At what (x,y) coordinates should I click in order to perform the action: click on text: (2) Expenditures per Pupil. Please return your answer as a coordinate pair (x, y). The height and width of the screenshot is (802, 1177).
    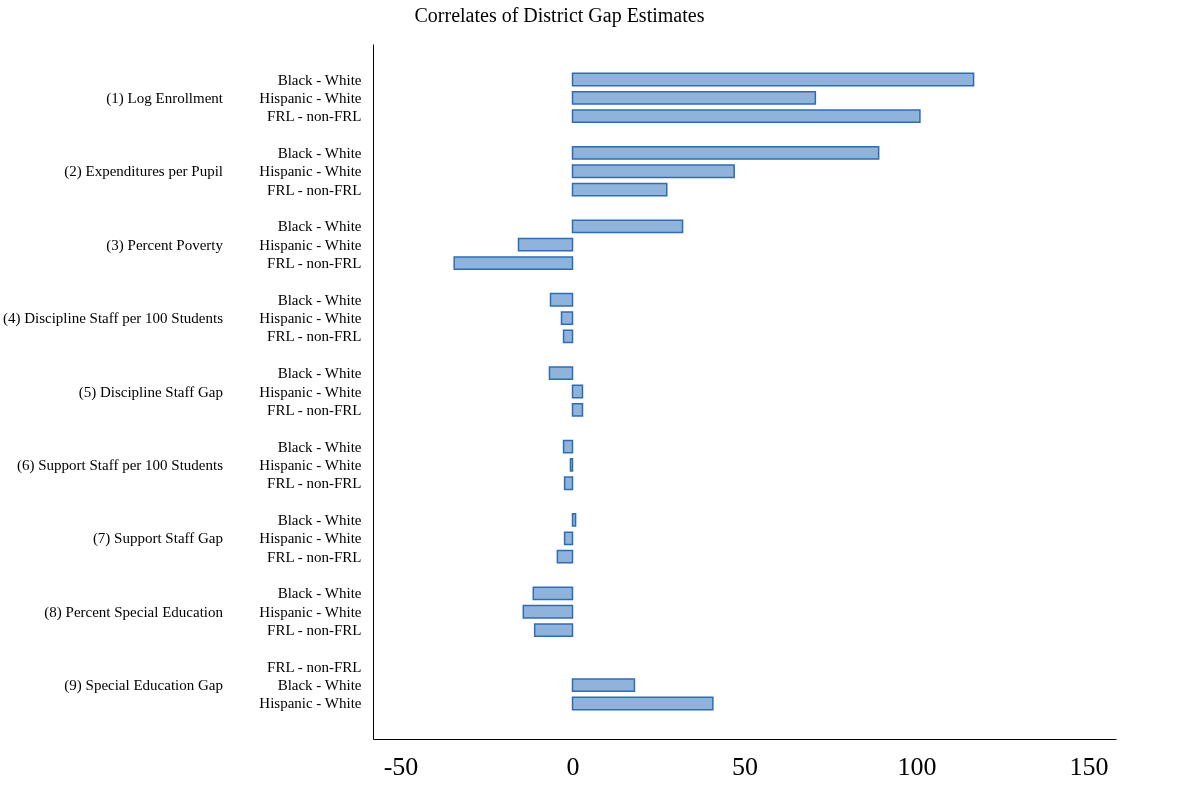
    Looking at the image, I should click on (143, 172).